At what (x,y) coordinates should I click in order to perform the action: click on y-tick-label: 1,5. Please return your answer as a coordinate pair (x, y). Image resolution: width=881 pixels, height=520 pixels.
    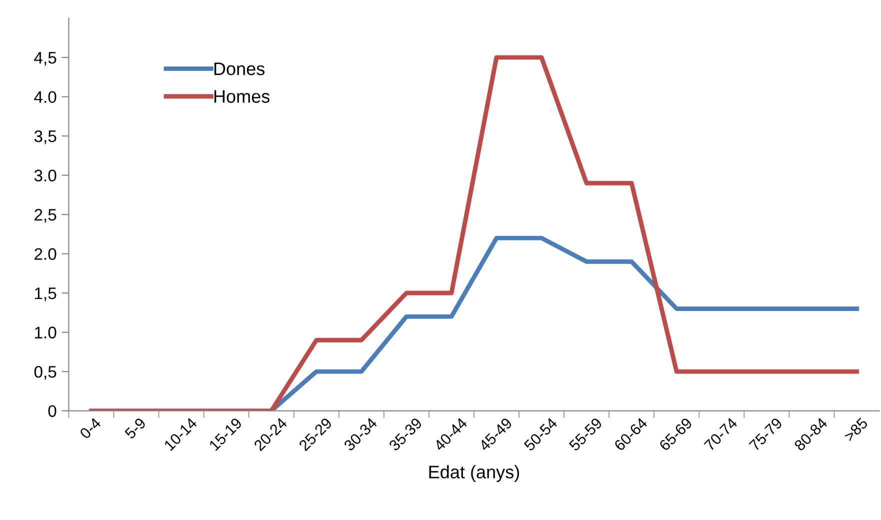
    Looking at the image, I should click on (45, 295).